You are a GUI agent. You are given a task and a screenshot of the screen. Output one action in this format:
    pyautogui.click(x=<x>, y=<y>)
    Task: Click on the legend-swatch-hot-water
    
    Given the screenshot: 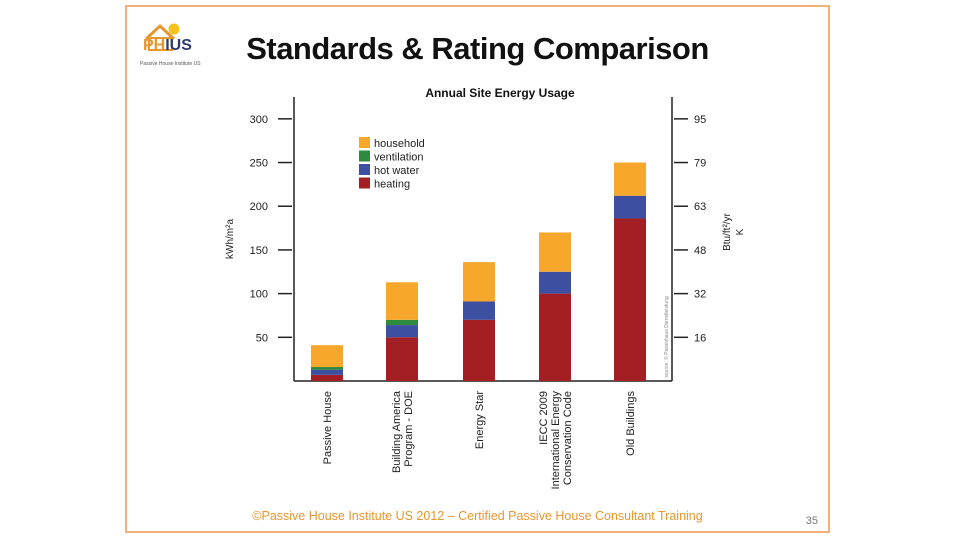 What is the action you would take?
    pyautogui.click(x=364, y=169)
    